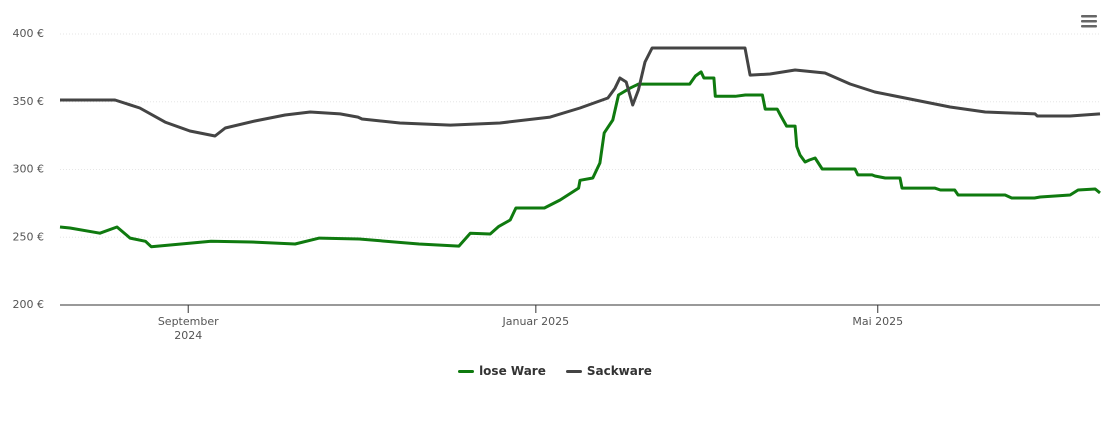 The width and height of the screenshot is (1110, 423). What do you see at coordinates (188, 328) in the screenshot?
I see `x-tick-label: September 2024` at bounding box center [188, 328].